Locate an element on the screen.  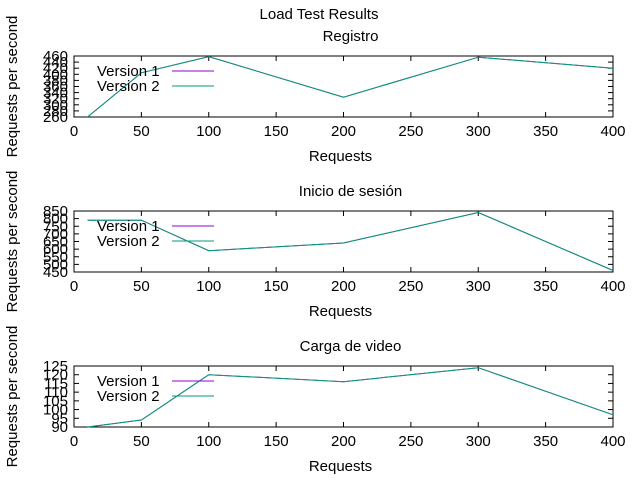
y-tick-label: 750 is located at coordinates (55, 226).